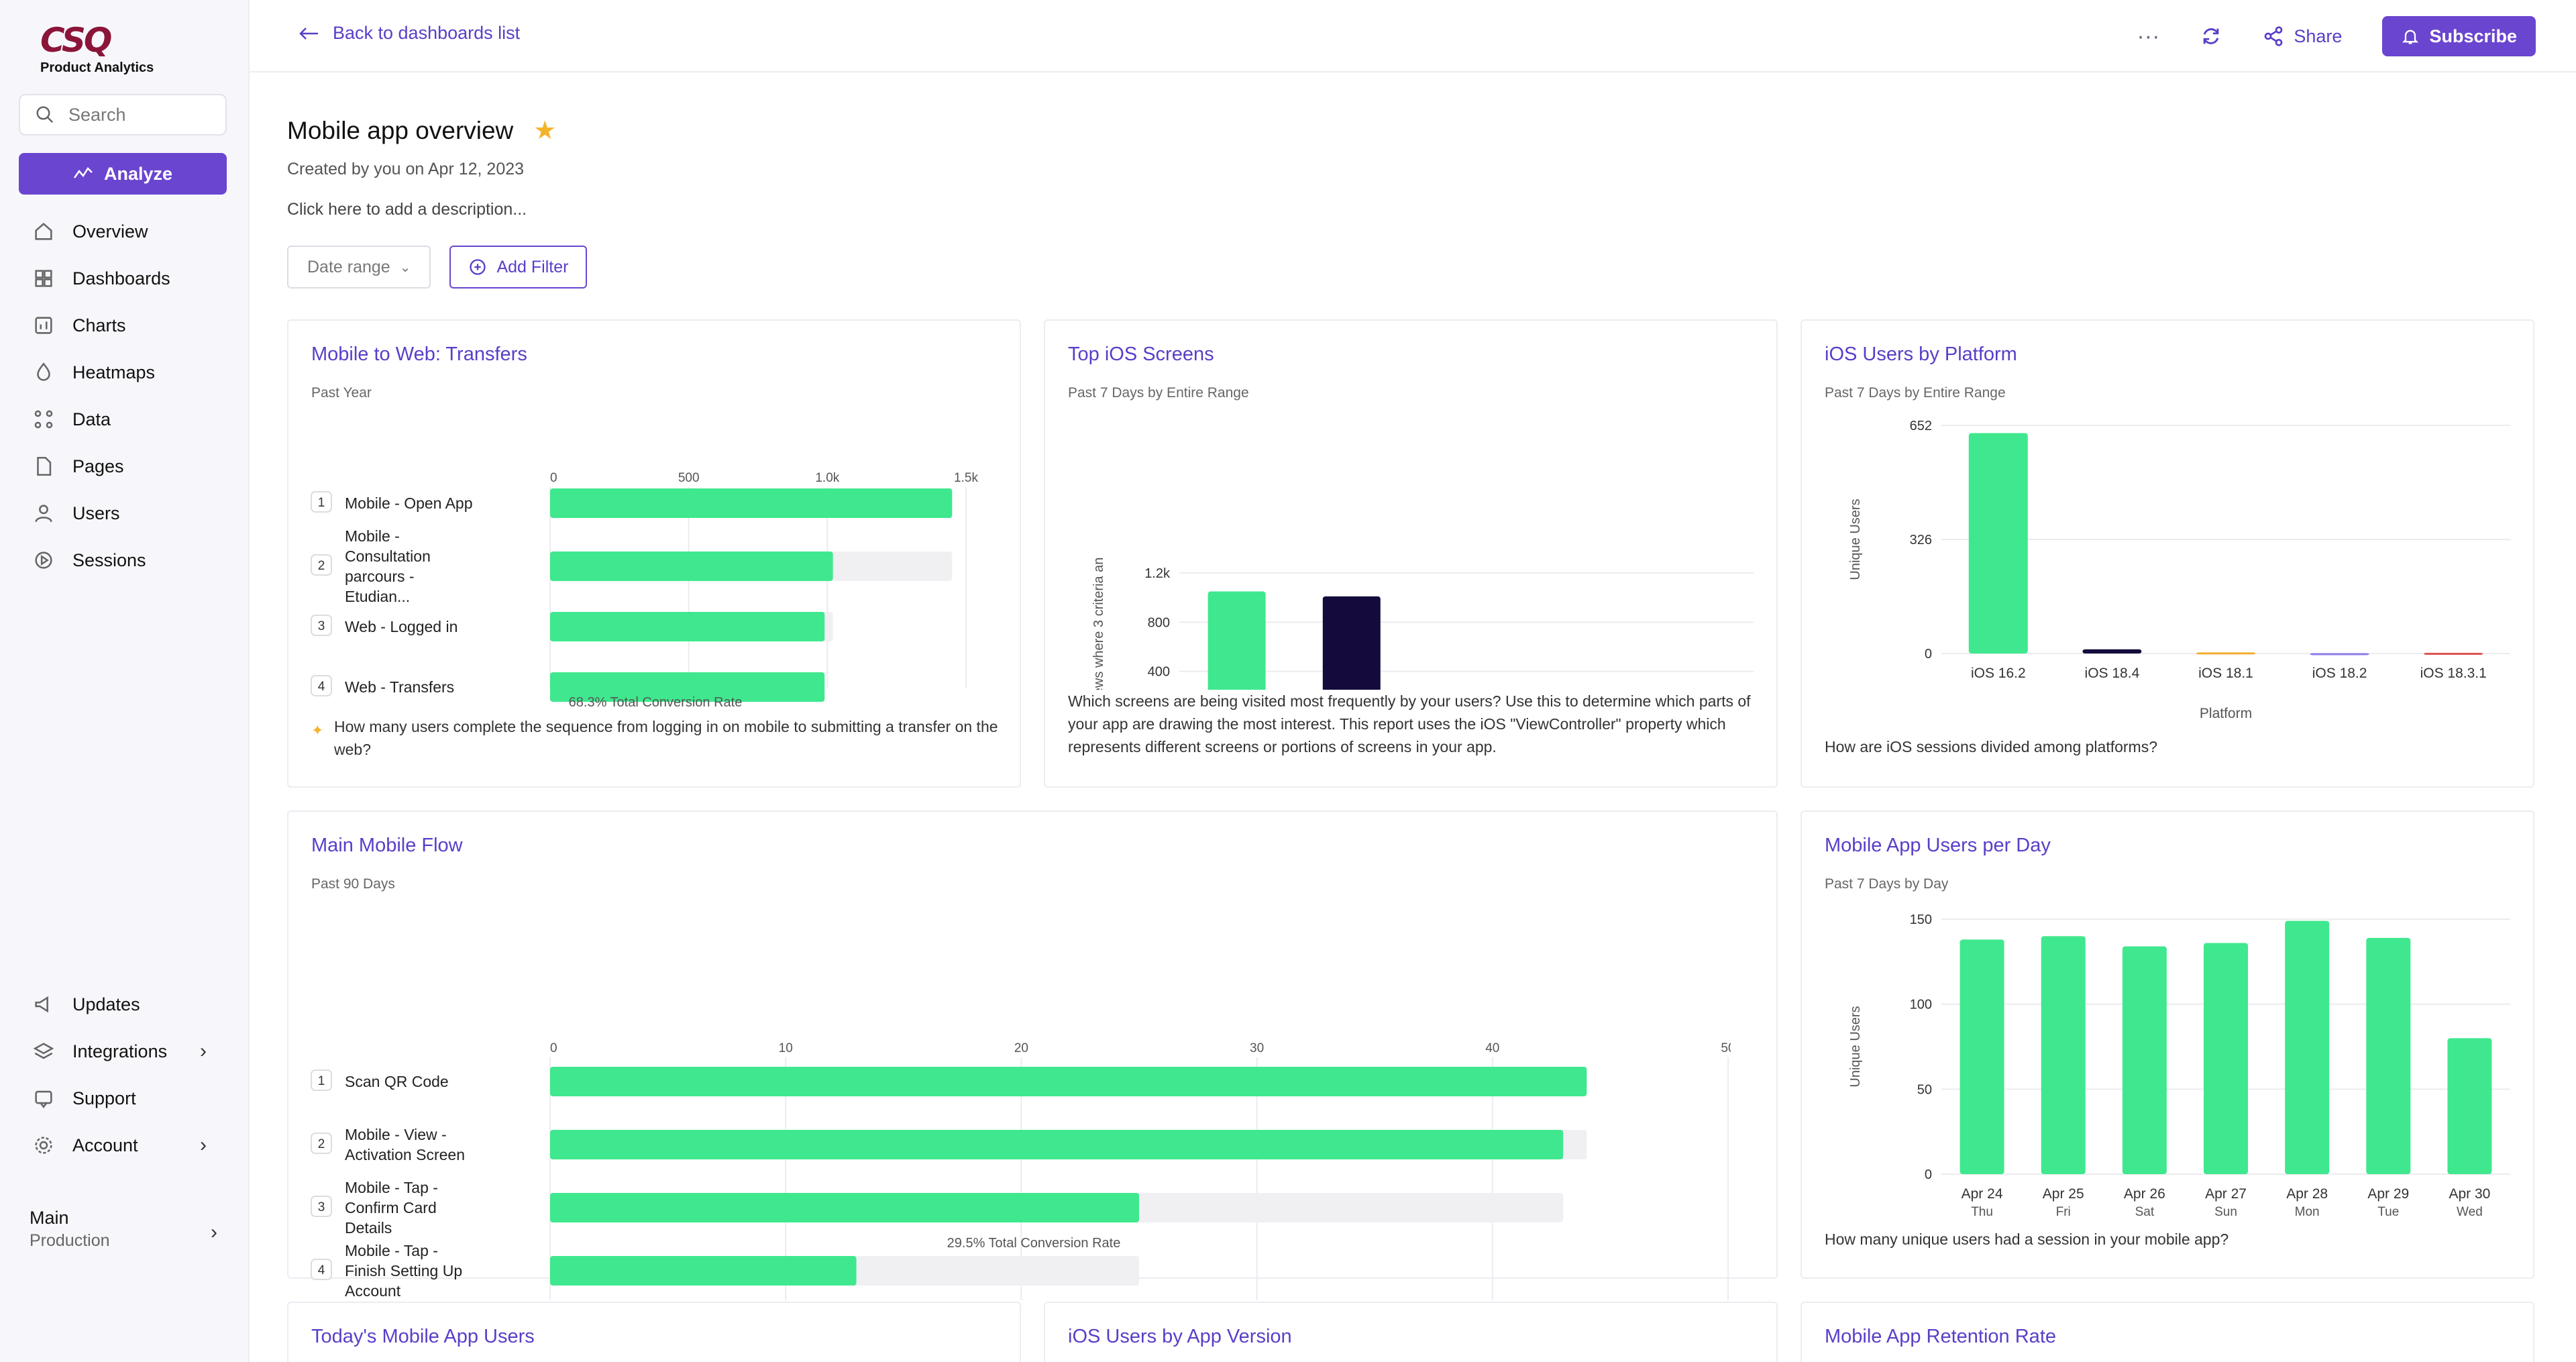  What do you see at coordinates (1180, 1336) in the screenshot?
I see `card-title: iOS Users by App Version` at bounding box center [1180, 1336].